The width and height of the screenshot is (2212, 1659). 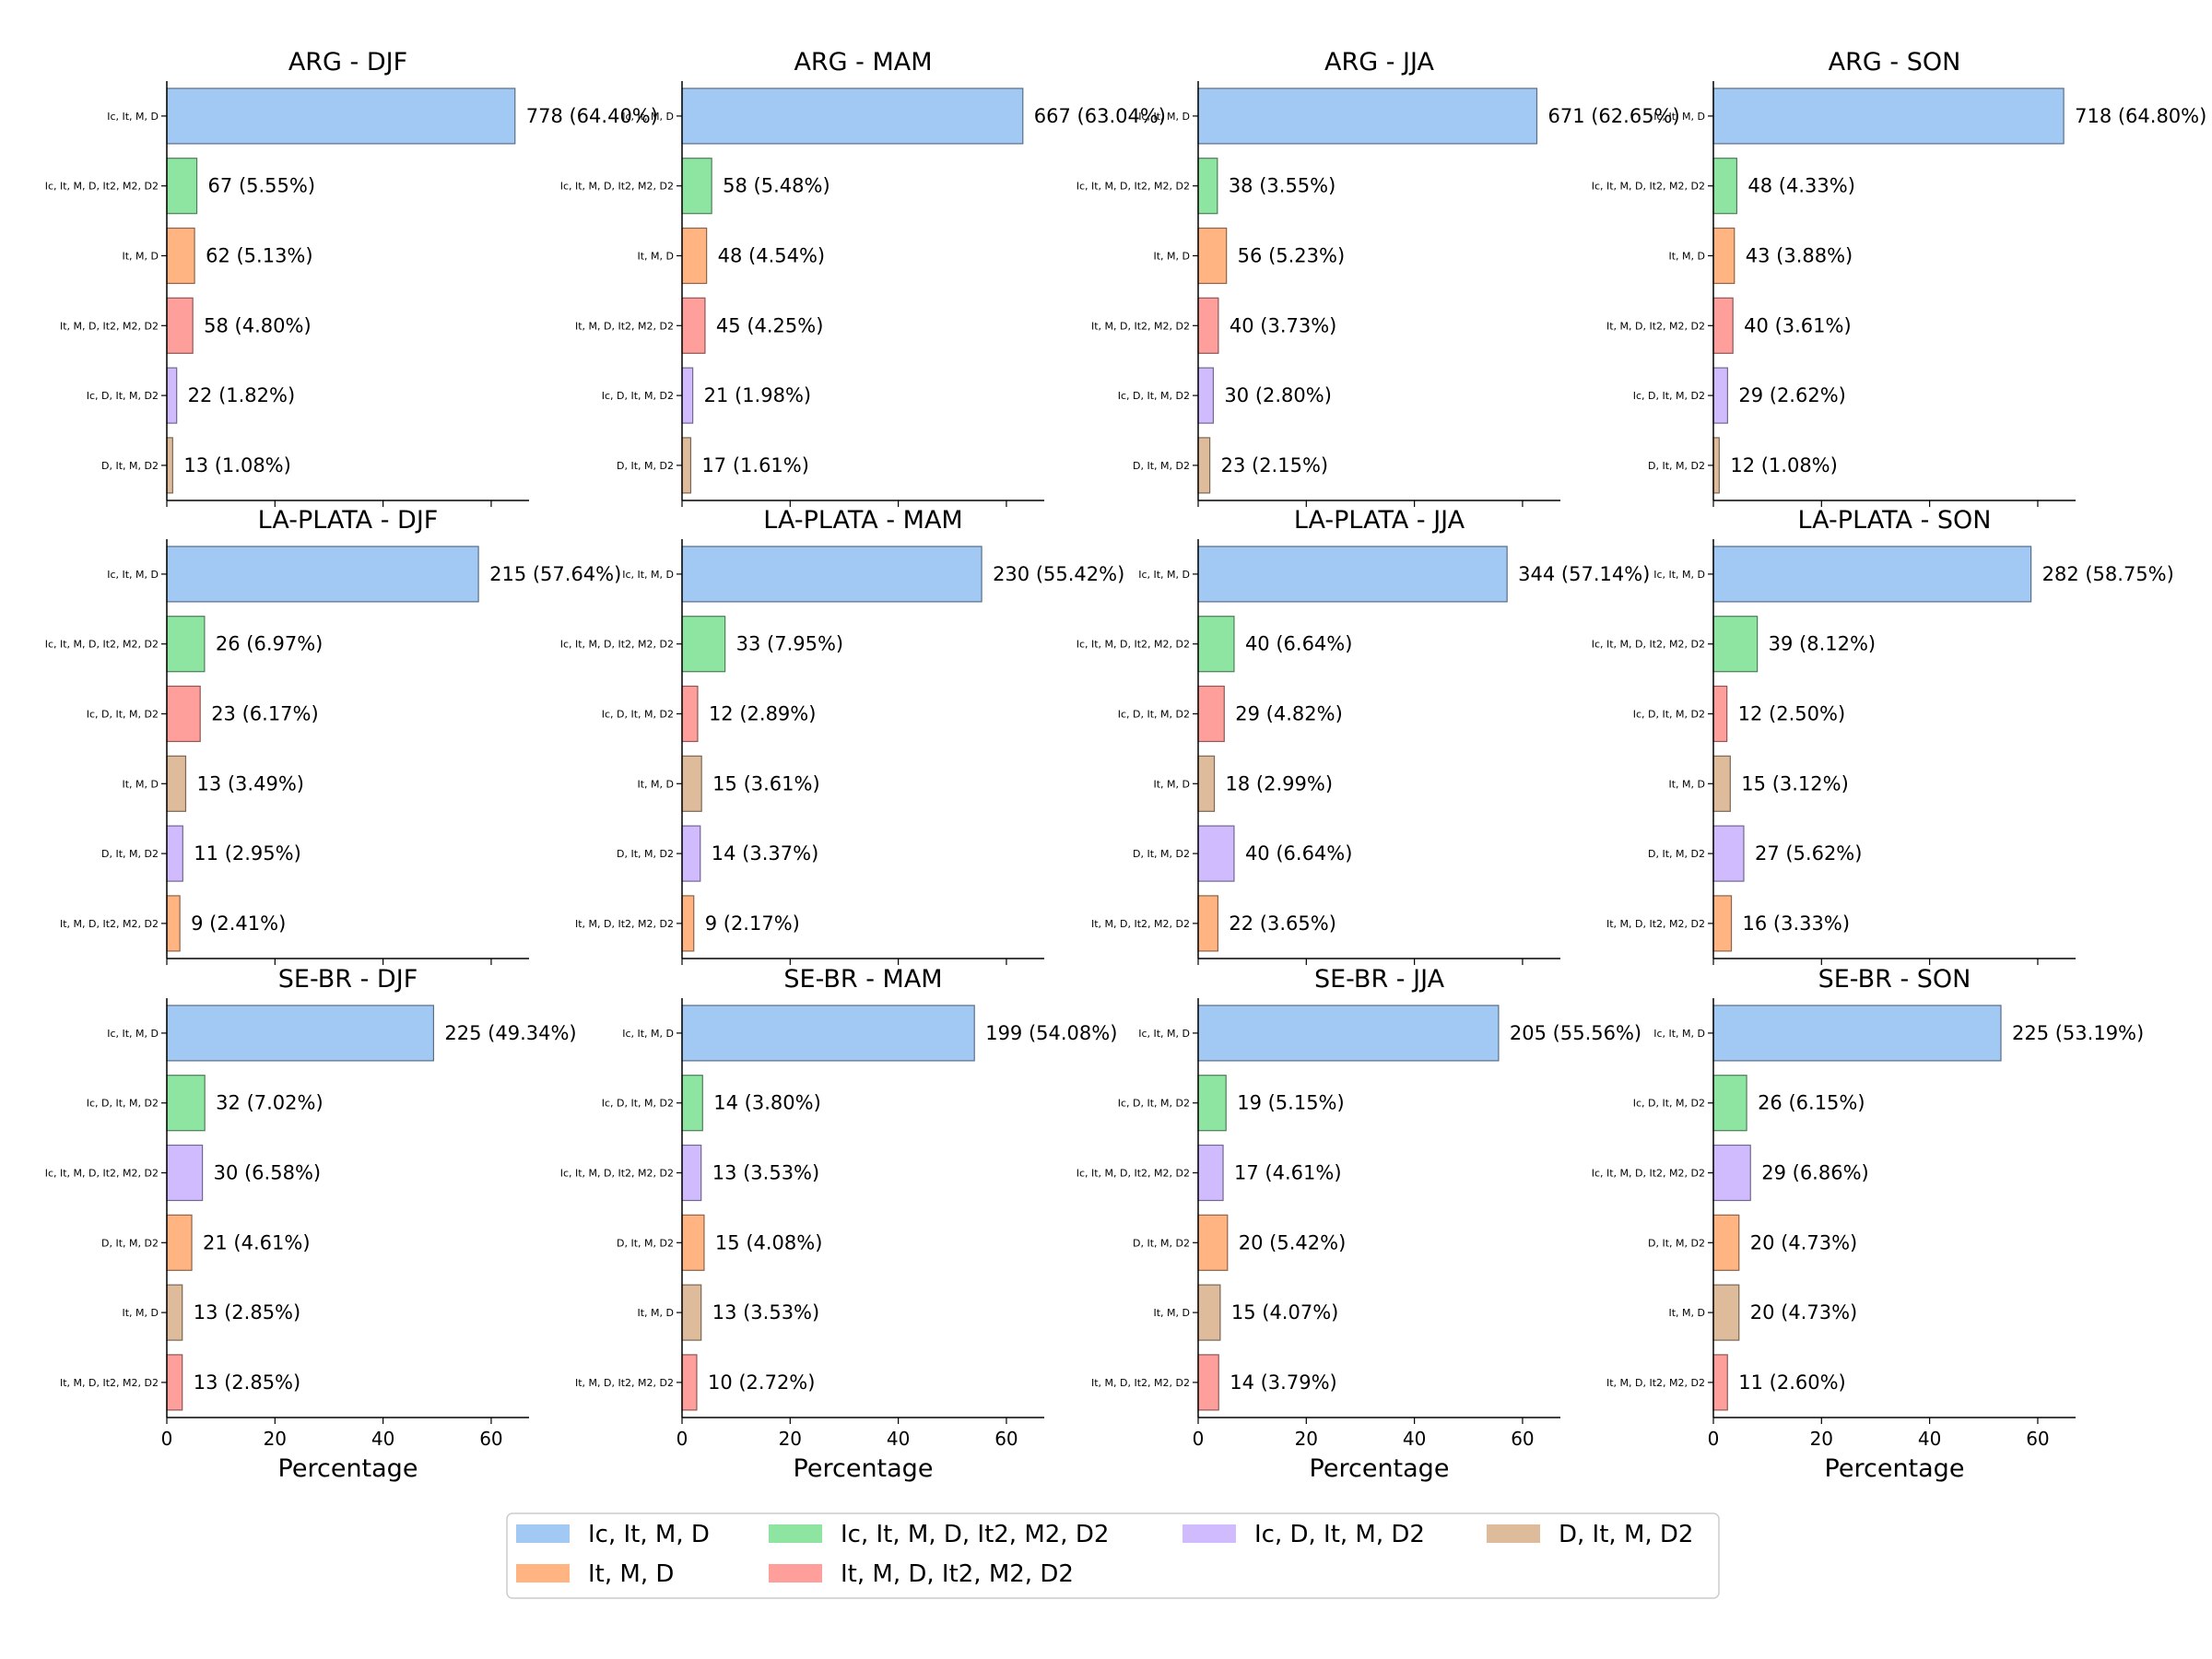 I want to click on bar-value-label: 33 (7.95%), so click(x=790, y=644).